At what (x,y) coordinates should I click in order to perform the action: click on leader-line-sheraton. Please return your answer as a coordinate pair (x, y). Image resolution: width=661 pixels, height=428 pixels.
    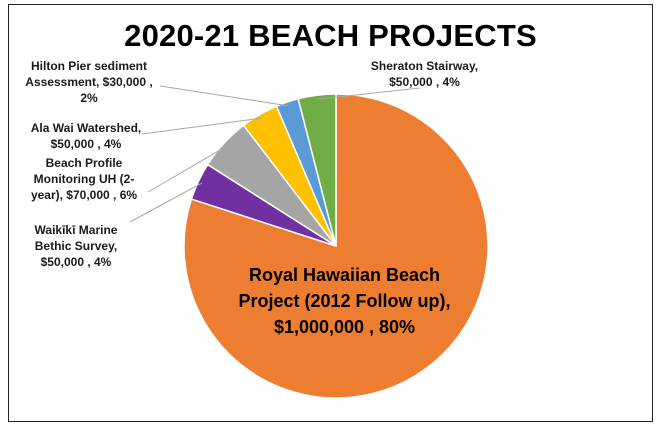
    Looking at the image, I should click on (369, 93).